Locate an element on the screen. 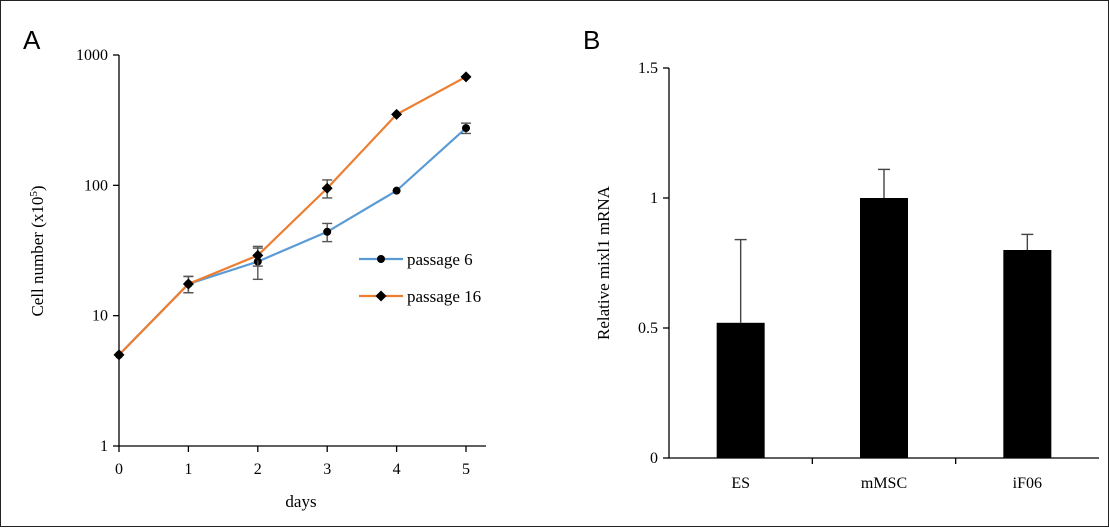  panel-b-y-axis-title: Relative mixl1 mRNA is located at coordinates (603, 262).